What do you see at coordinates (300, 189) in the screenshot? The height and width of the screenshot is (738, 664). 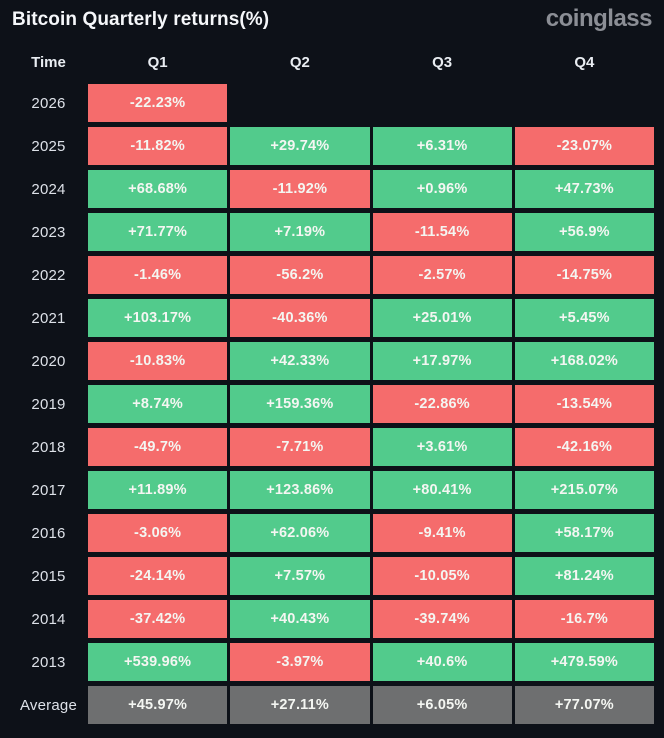 I see `return-cell-2024-q2: -11.92%` at bounding box center [300, 189].